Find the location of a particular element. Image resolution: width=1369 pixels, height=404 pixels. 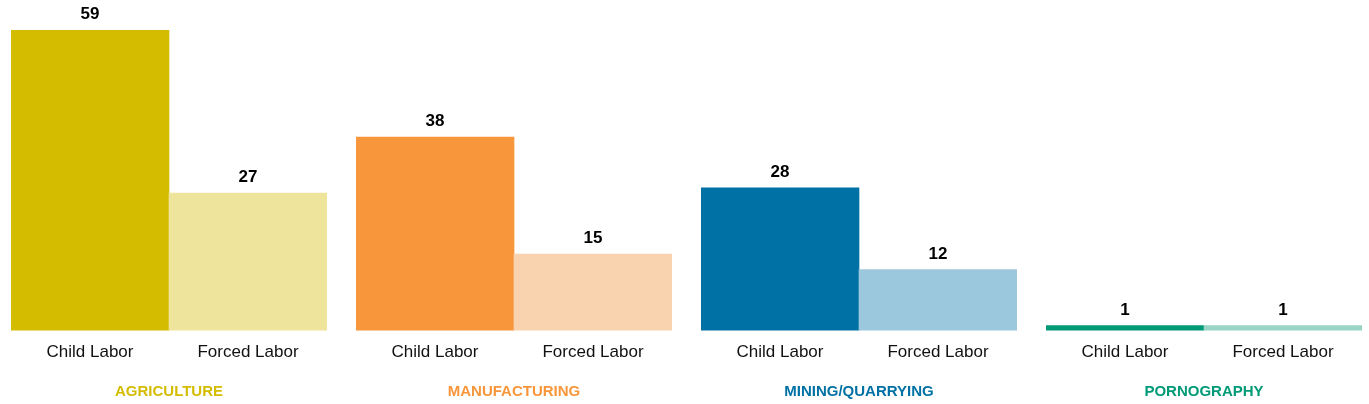

data-label: 28 is located at coordinates (780, 172).